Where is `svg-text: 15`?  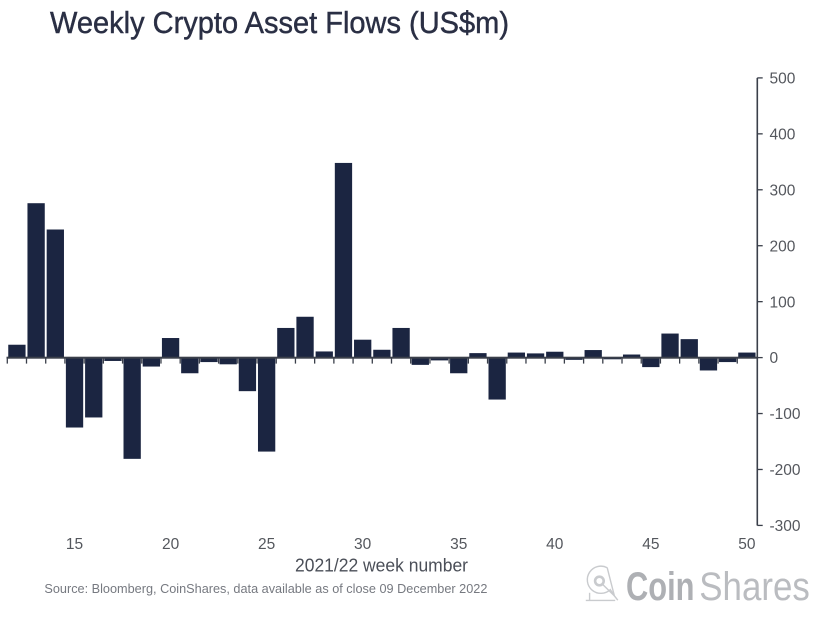 svg-text: 15 is located at coordinates (74, 544).